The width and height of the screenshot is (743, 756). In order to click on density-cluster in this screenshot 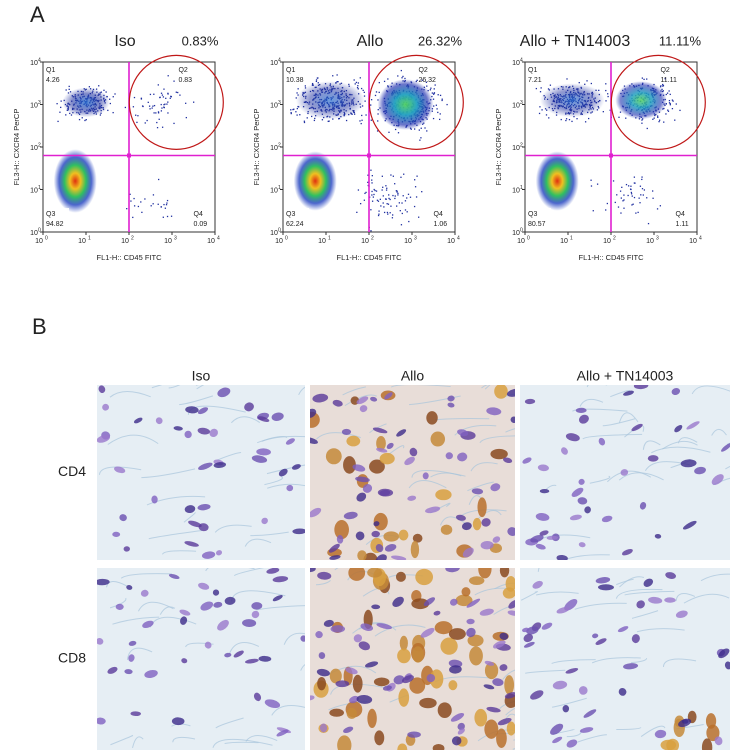, I will do `click(557, 181)`.